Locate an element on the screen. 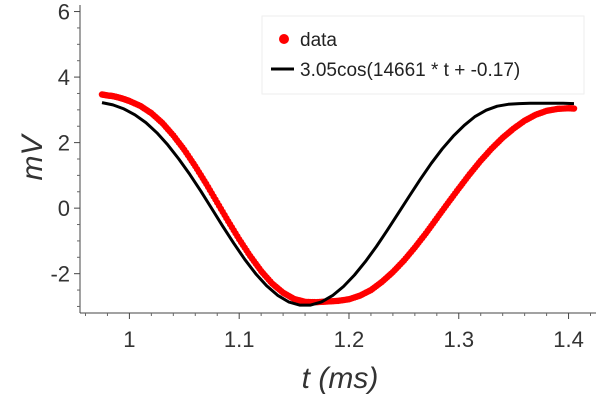  data-point is located at coordinates (574, 108).